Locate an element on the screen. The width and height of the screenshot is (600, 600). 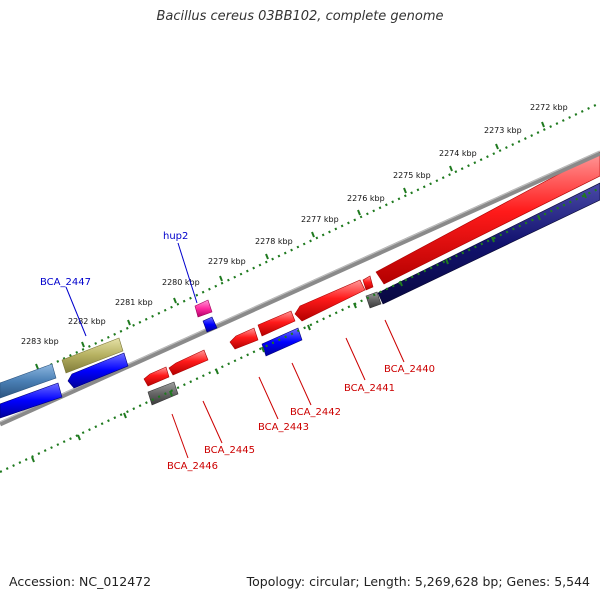
cds-gray-b is located at coordinates (163, 393).